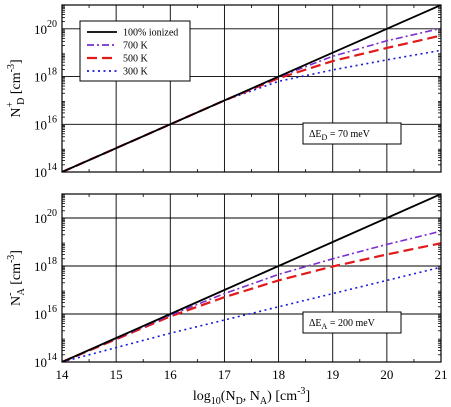 This screenshot has width=451, height=407. Describe the element at coordinates (216, 401) in the screenshot. I see `x-title-sub: 10` at that location.